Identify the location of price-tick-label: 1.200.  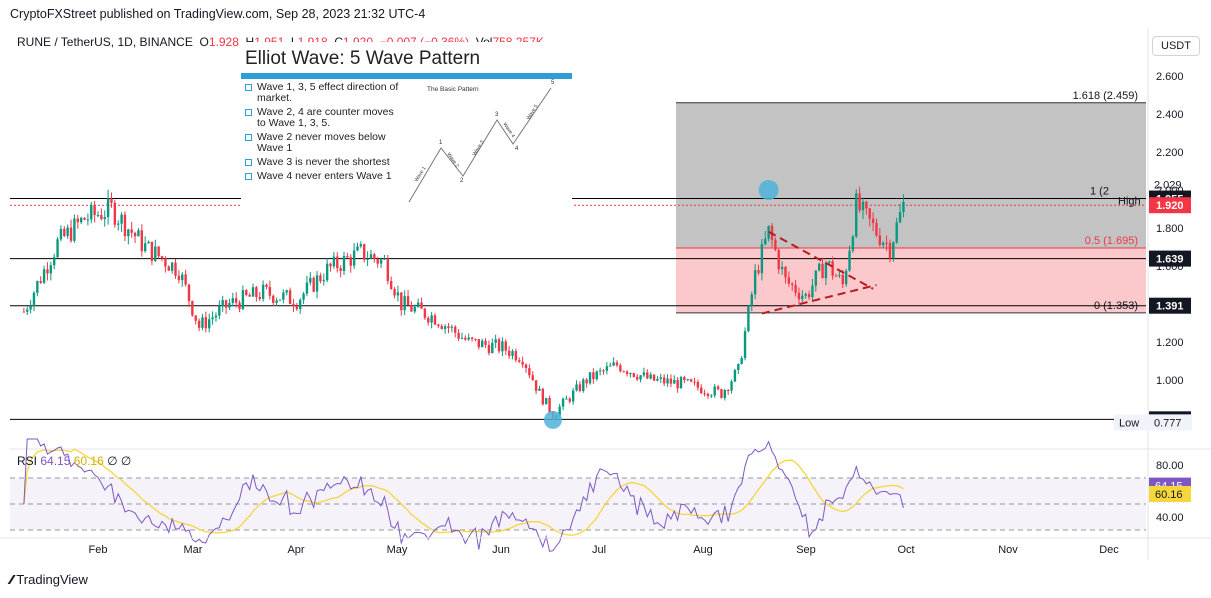
(1170, 343).